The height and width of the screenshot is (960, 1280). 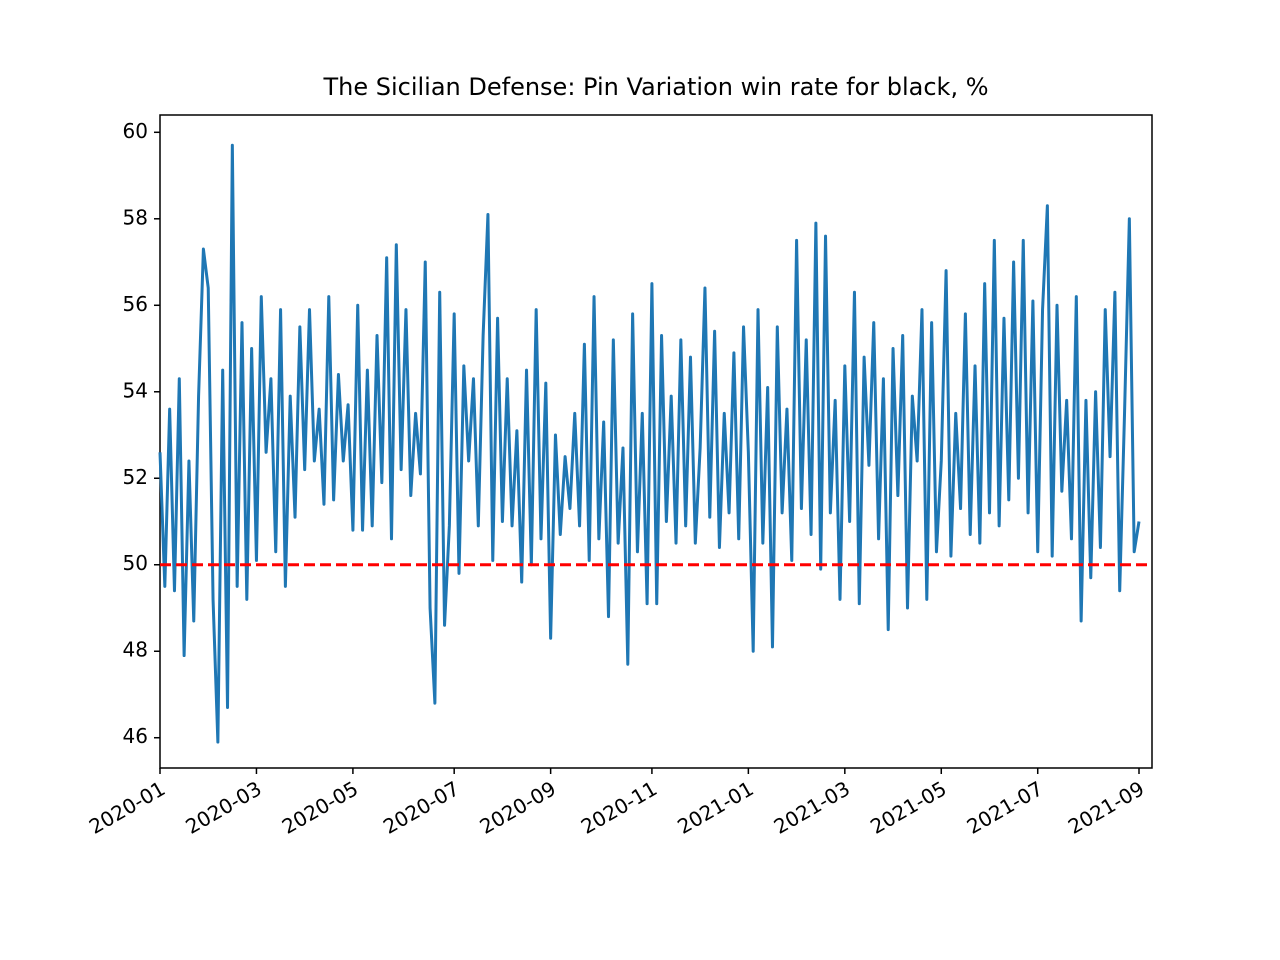 What do you see at coordinates (223, 807) in the screenshot?
I see `x-tick-label: 2020-03` at bounding box center [223, 807].